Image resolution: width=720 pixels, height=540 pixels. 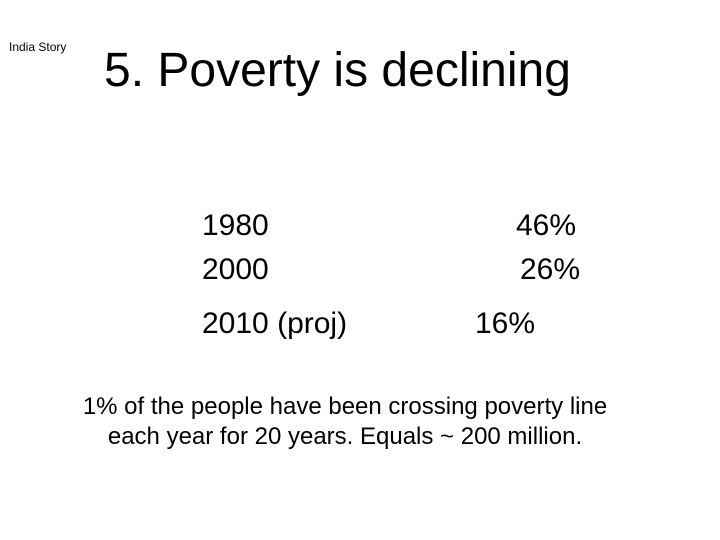 What do you see at coordinates (38, 47) in the screenshot?
I see `slide-label: India Story` at bounding box center [38, 47].